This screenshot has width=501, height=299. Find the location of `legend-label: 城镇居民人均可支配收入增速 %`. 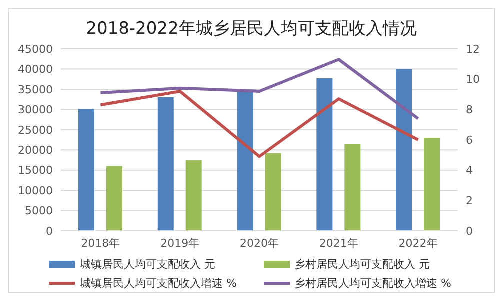

legend-label: 城镇居民人均可支配收入增速 % is located at coordinates (158, 283).